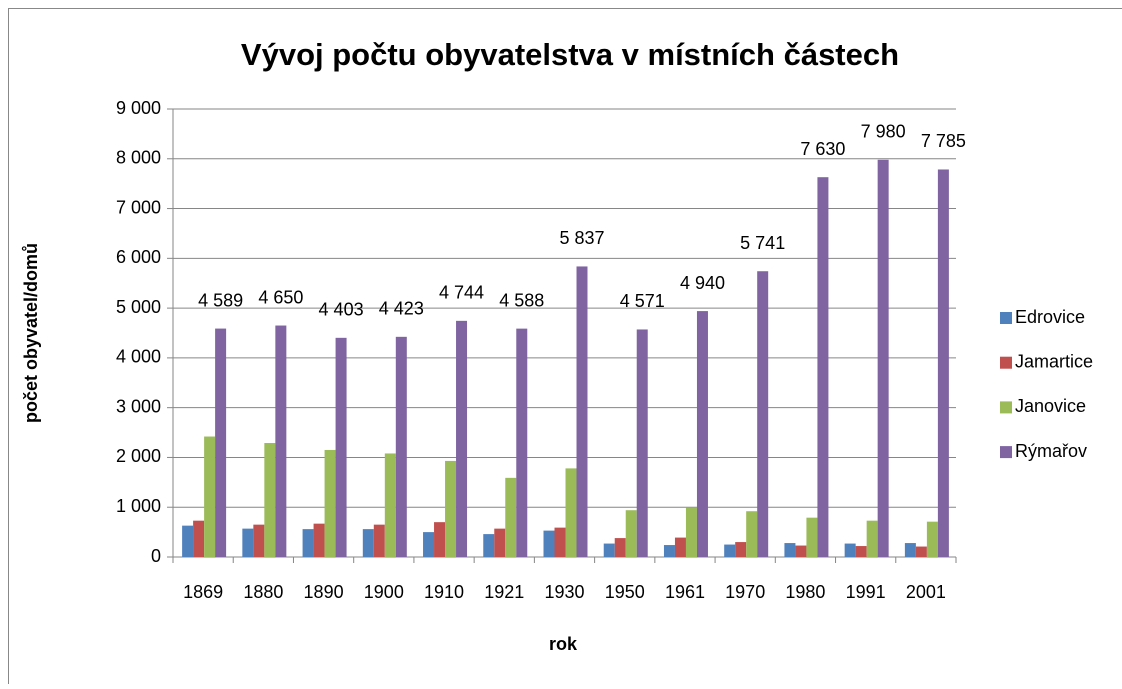 The image size is (1122, 689). What do you see at coordinates (138, 406) in the screenshot?
I see `y-tick-label: 3 000` at bounding box center [138, 406].